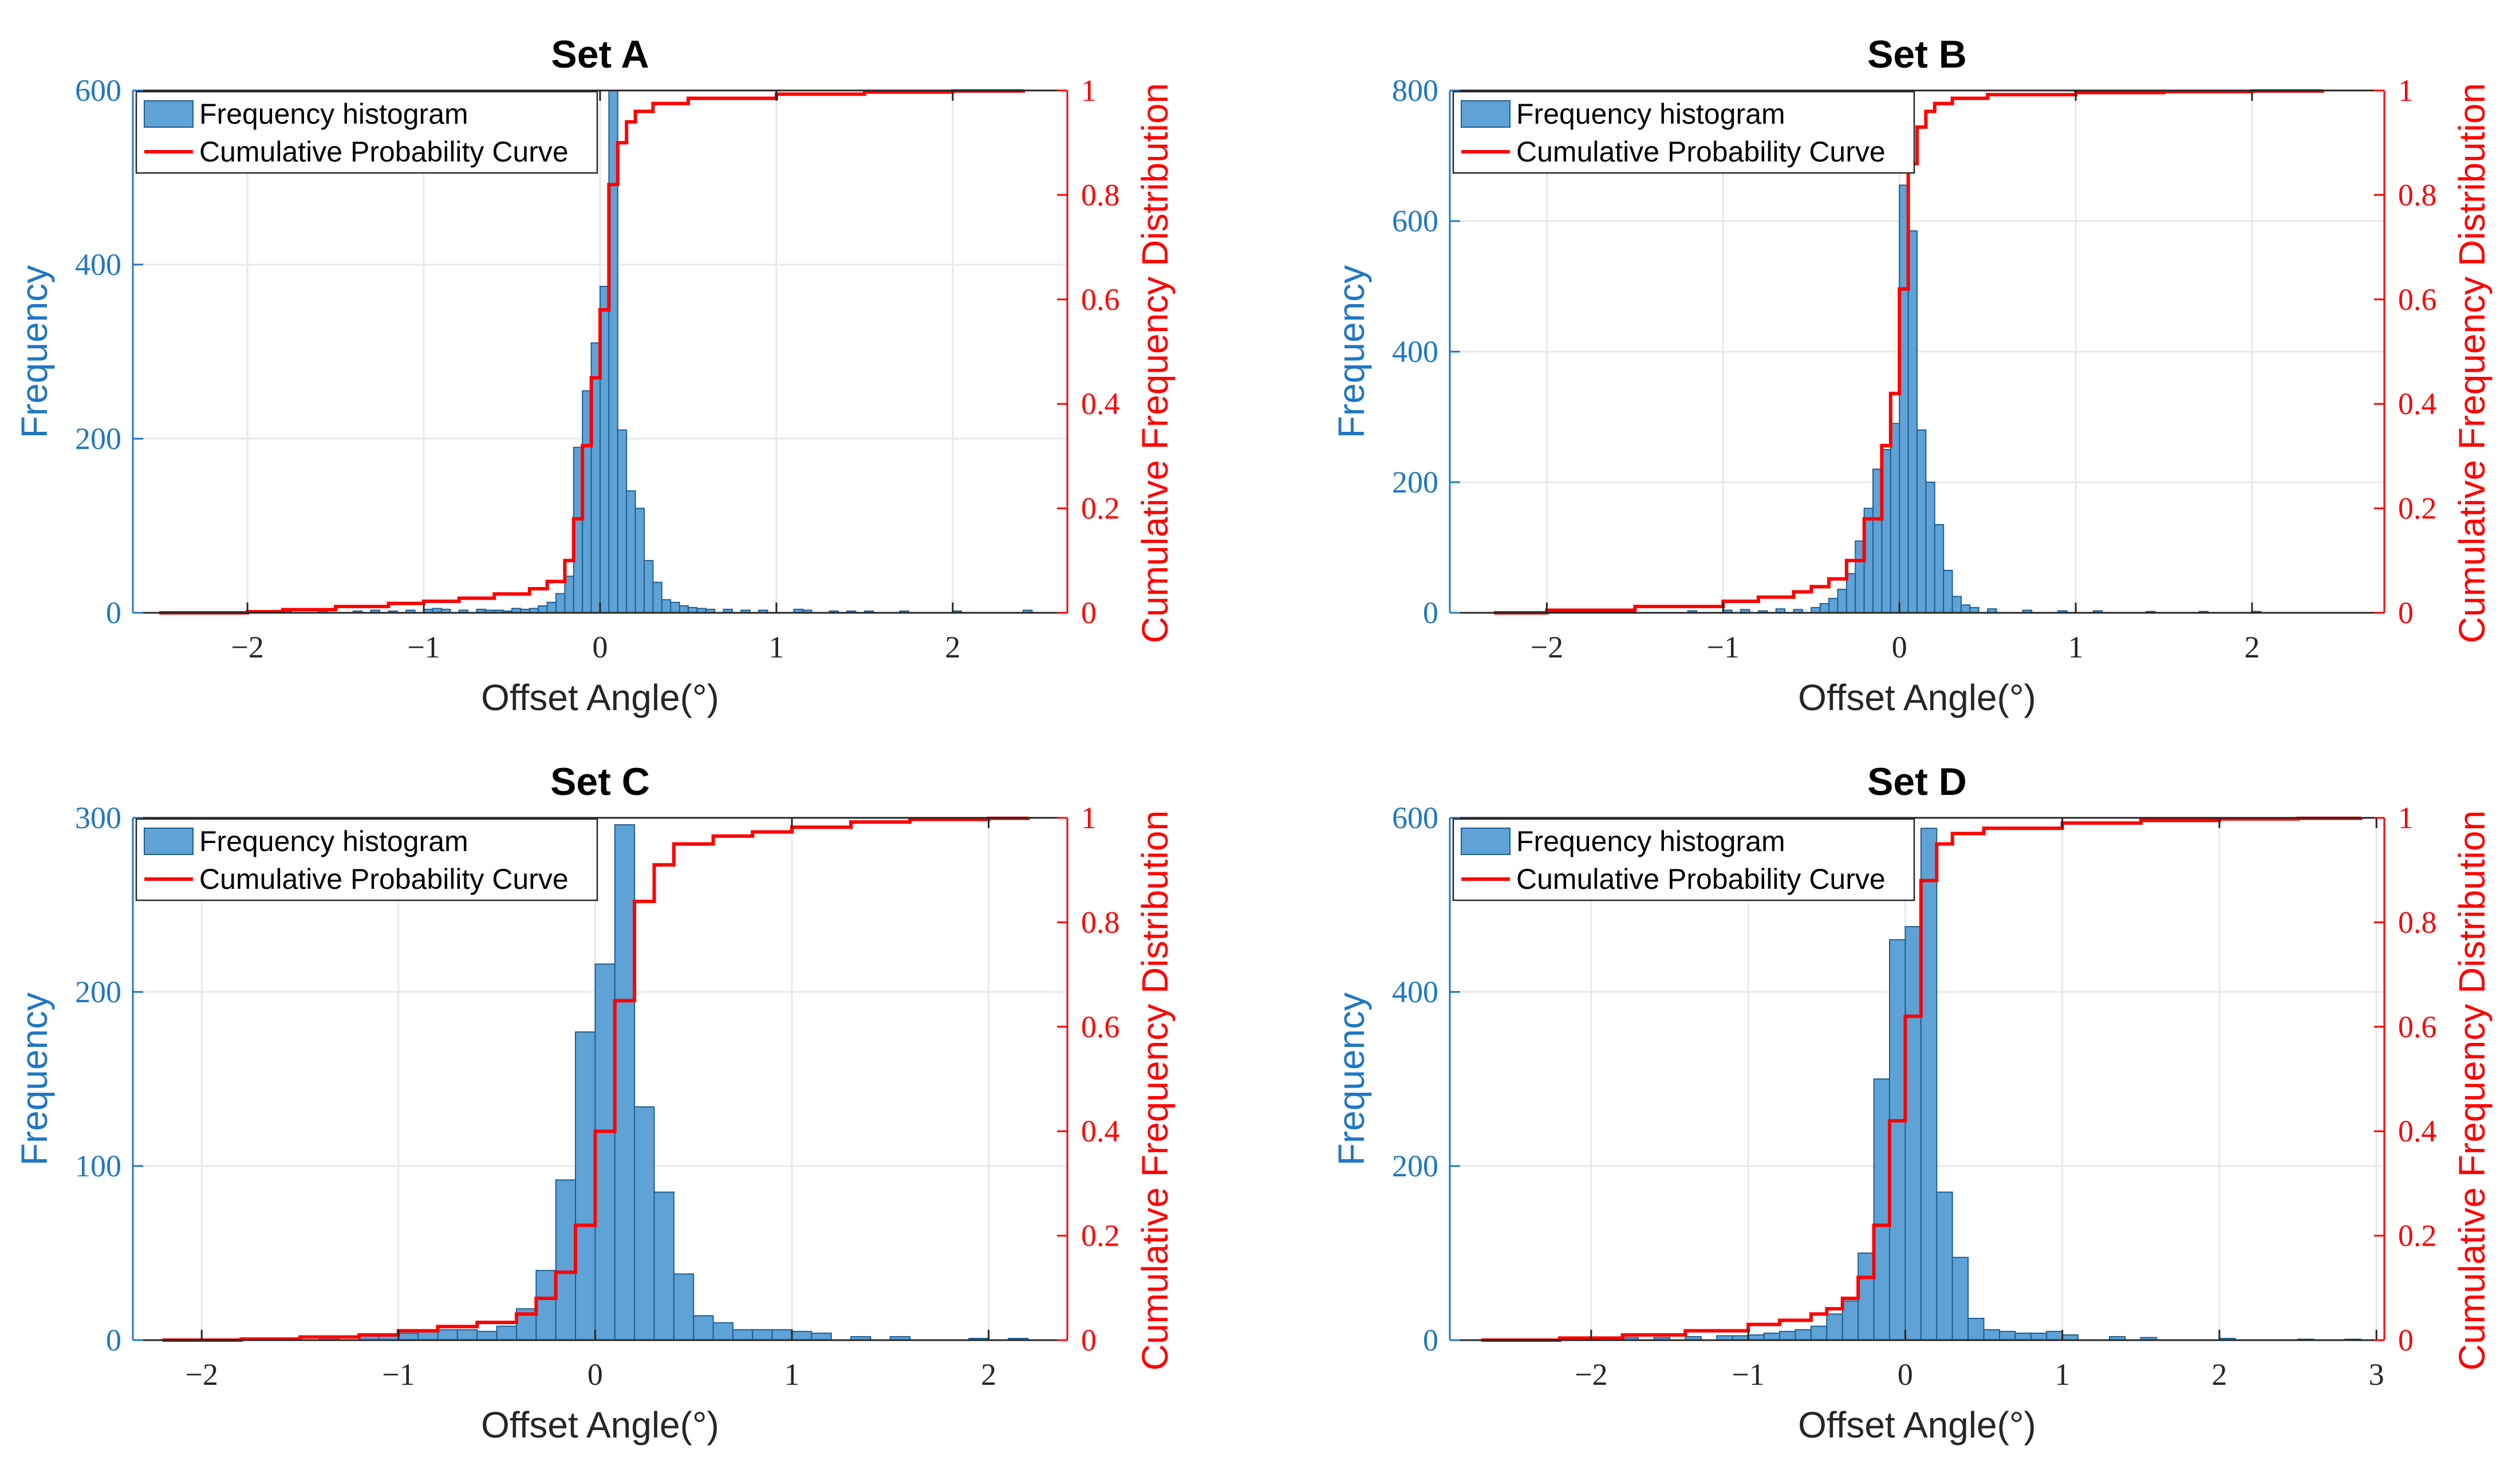 The height and width of the screenshot is (1469, 2520). I want to click on x-tick-label: 3, so click(2376, 1374).